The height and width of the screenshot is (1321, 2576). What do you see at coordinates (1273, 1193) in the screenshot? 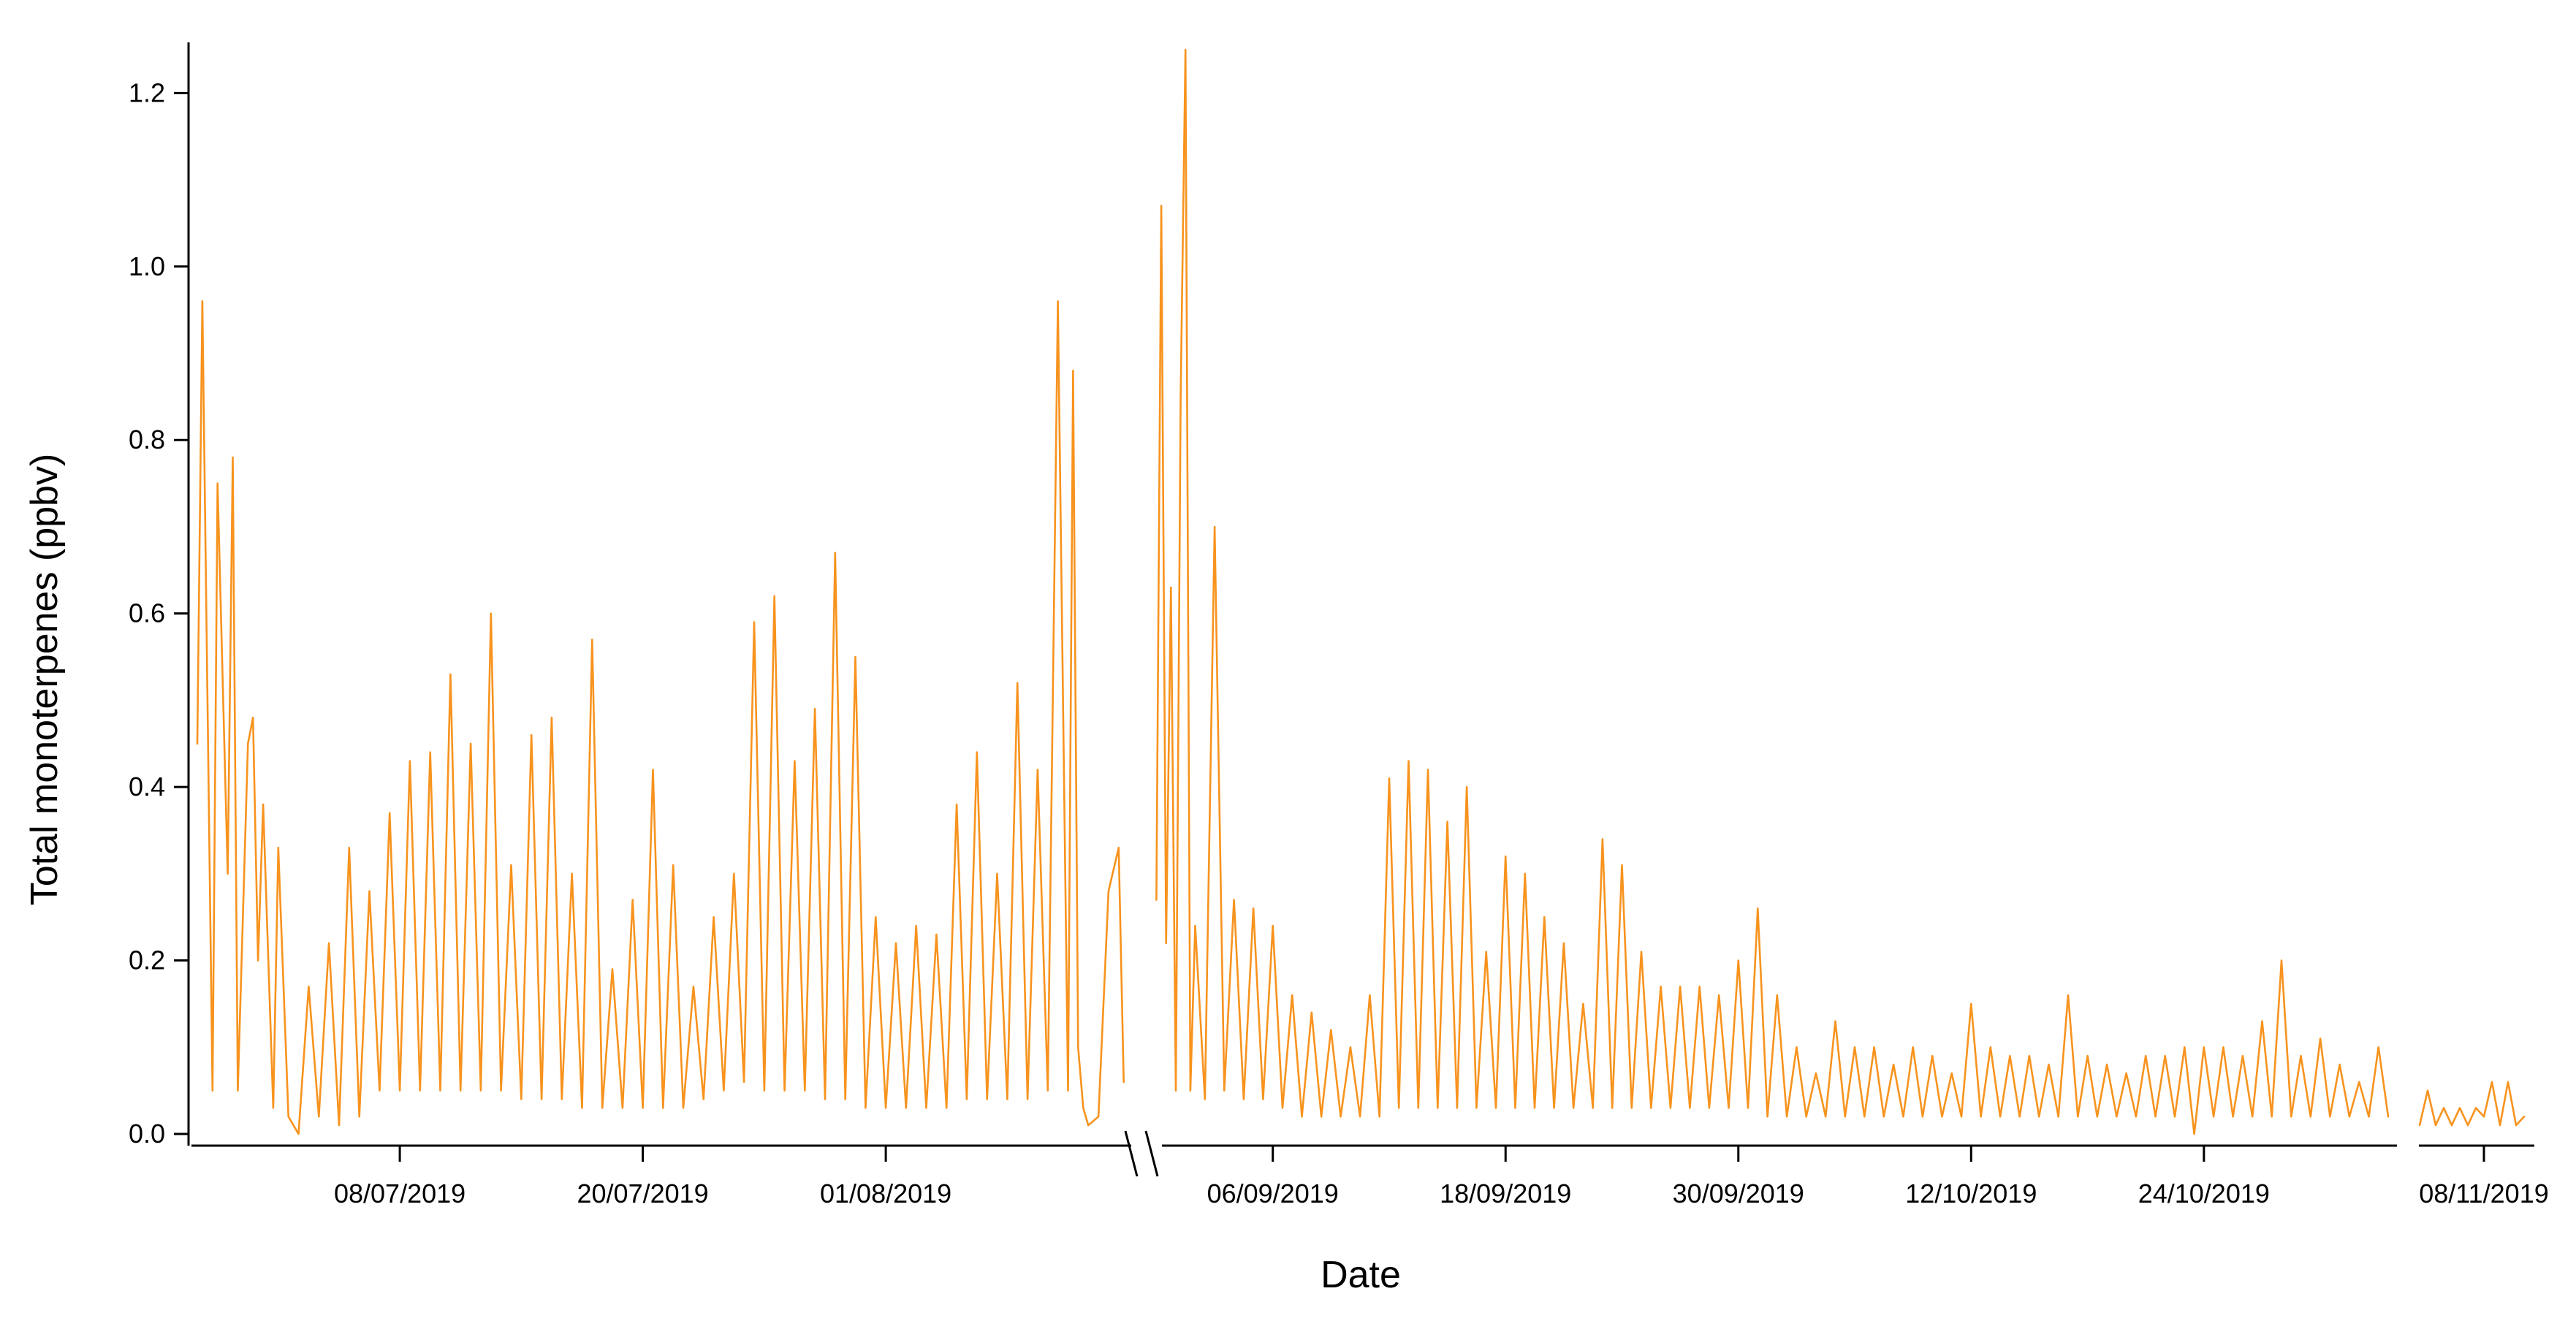
I see `x-tick-label: 06/09/2019` at bounding box center [1273, 1193].